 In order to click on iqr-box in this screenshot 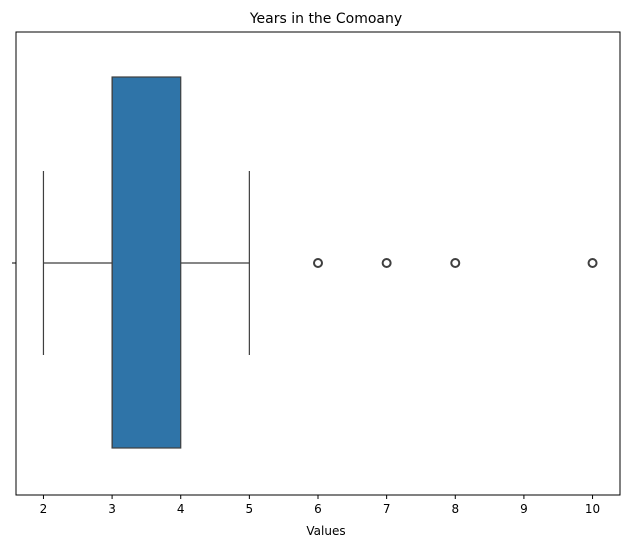, I will do `click(146, 262)`.